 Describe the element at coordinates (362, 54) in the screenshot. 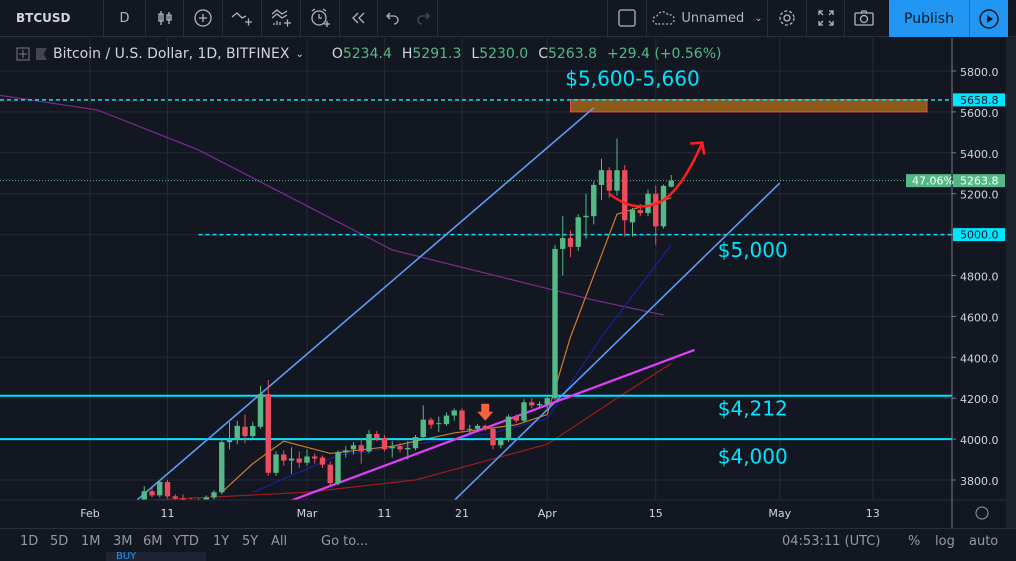

I see `ohlc-open: O5234.4` at that location.